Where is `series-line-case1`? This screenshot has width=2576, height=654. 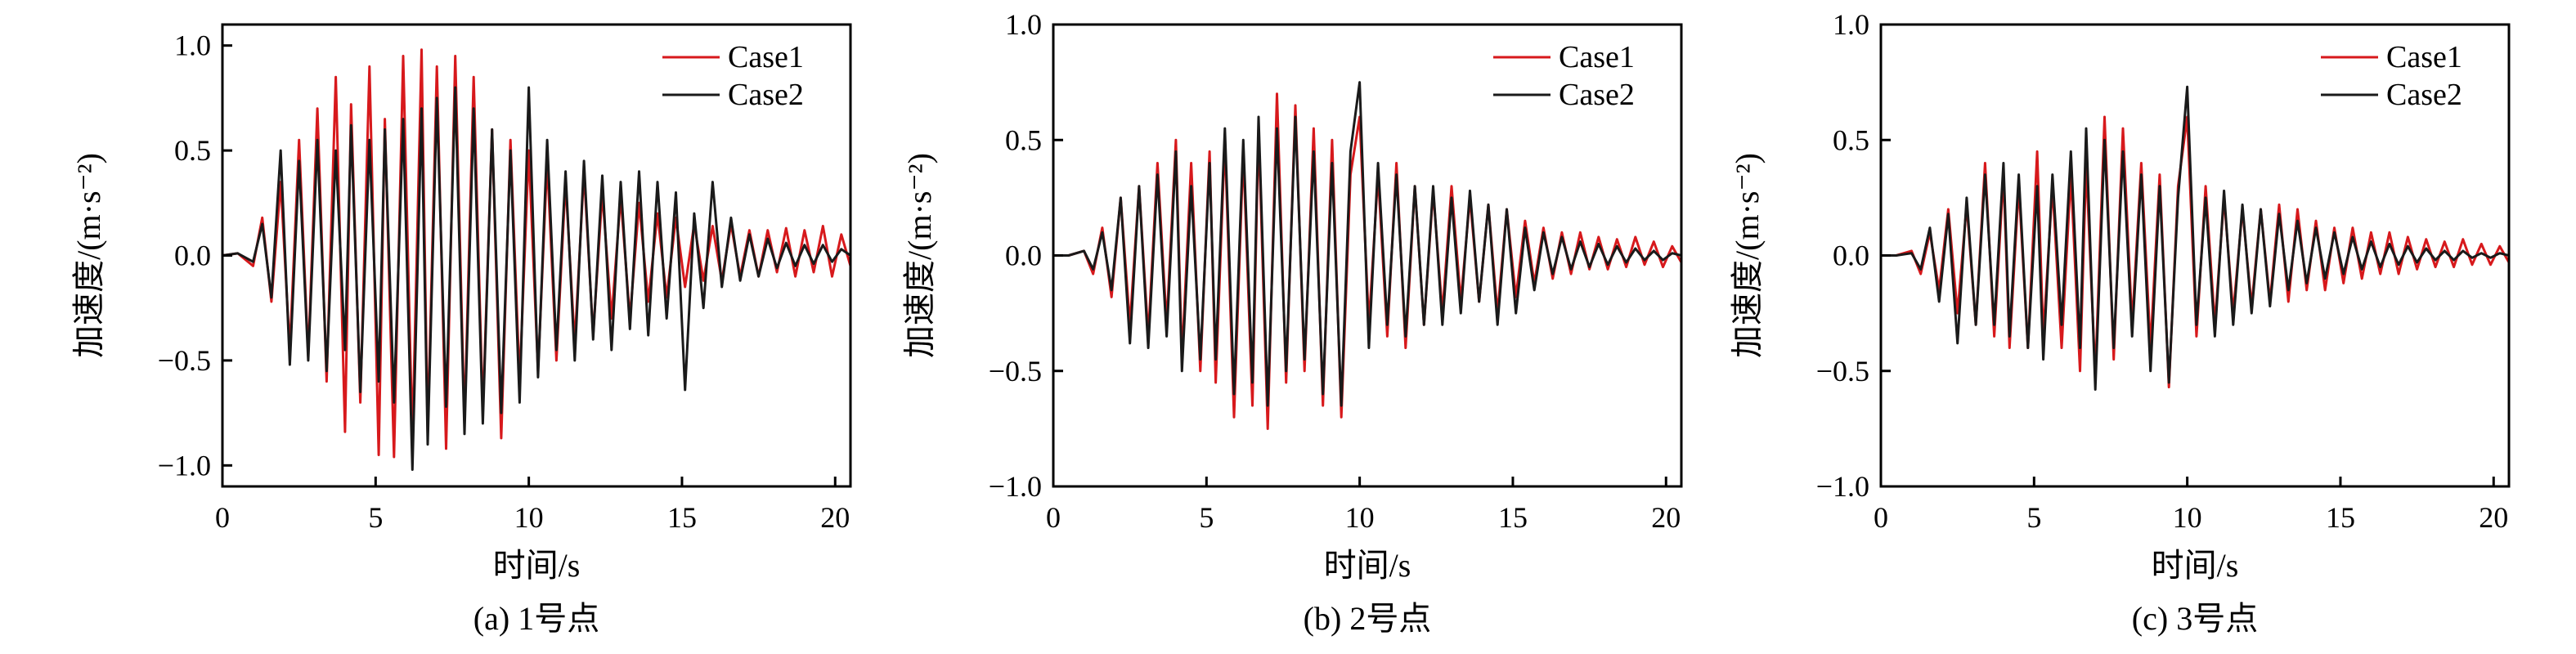
series-line-case1 is located at coordinates (2195, 251).